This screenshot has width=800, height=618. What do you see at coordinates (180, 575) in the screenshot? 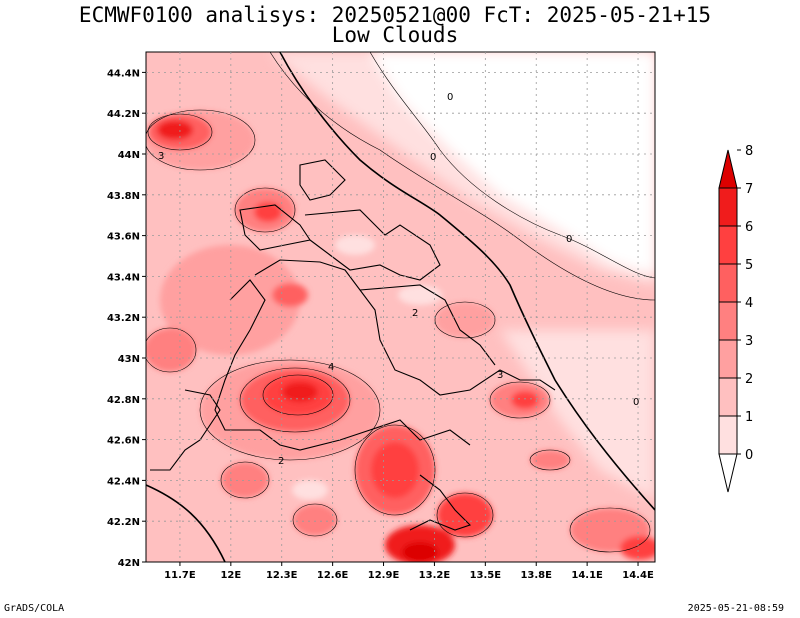
I see `longitude-tick-label: 11.7E` at bounding box center [180, 575].